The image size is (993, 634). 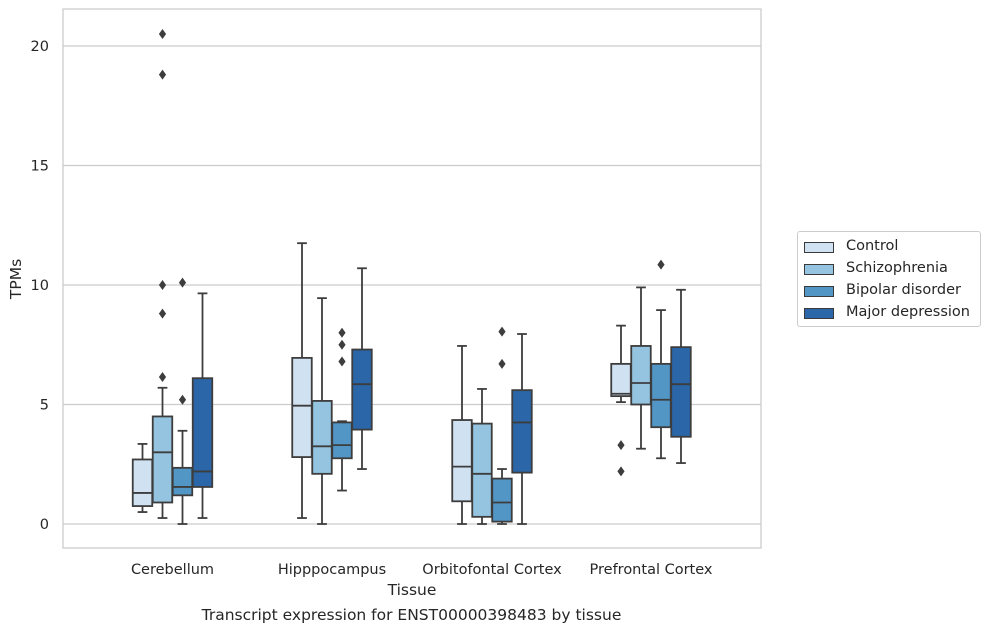 What do you see at coordinates (492, 570) in the screenshot?
I see `x-tick-label-orbitofontal-cortex: Orbitofontal Cortex` at bounding box center [492, 570].